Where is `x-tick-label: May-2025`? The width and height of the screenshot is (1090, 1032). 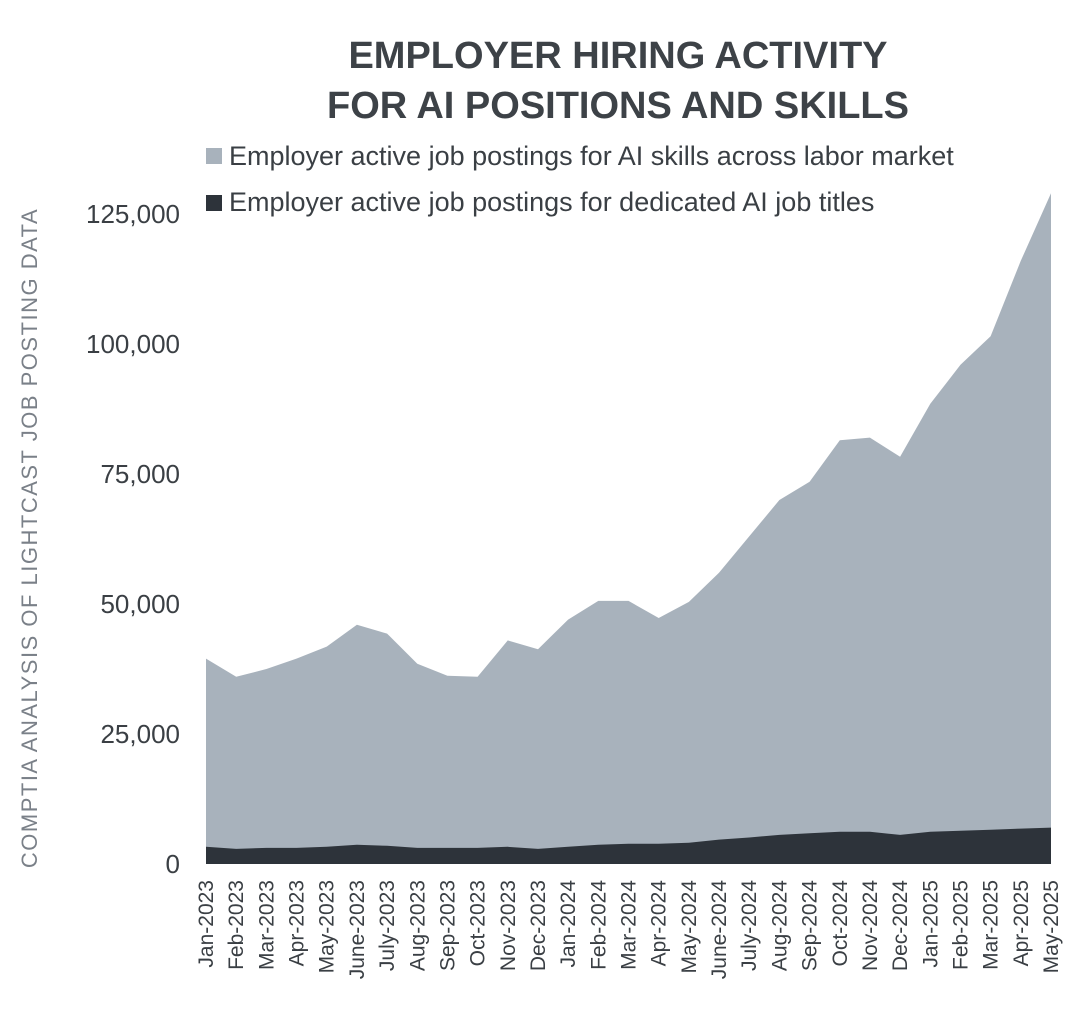 x-tick-label: May-2025 is located at coordinates (1051, 926).